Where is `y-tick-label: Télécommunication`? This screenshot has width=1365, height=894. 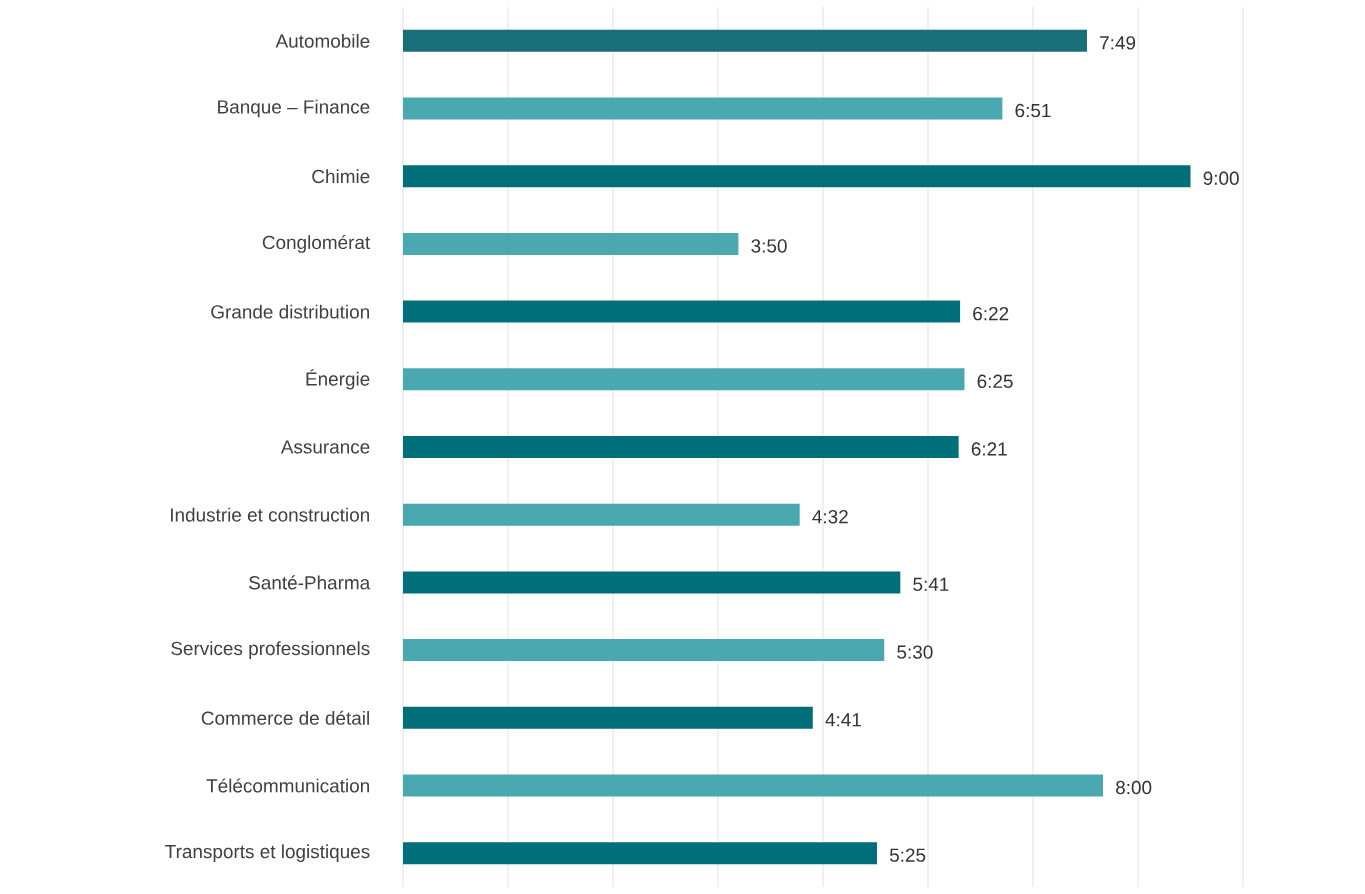
y-tick-label: Télécommunication is located at coordinates (287, 785).